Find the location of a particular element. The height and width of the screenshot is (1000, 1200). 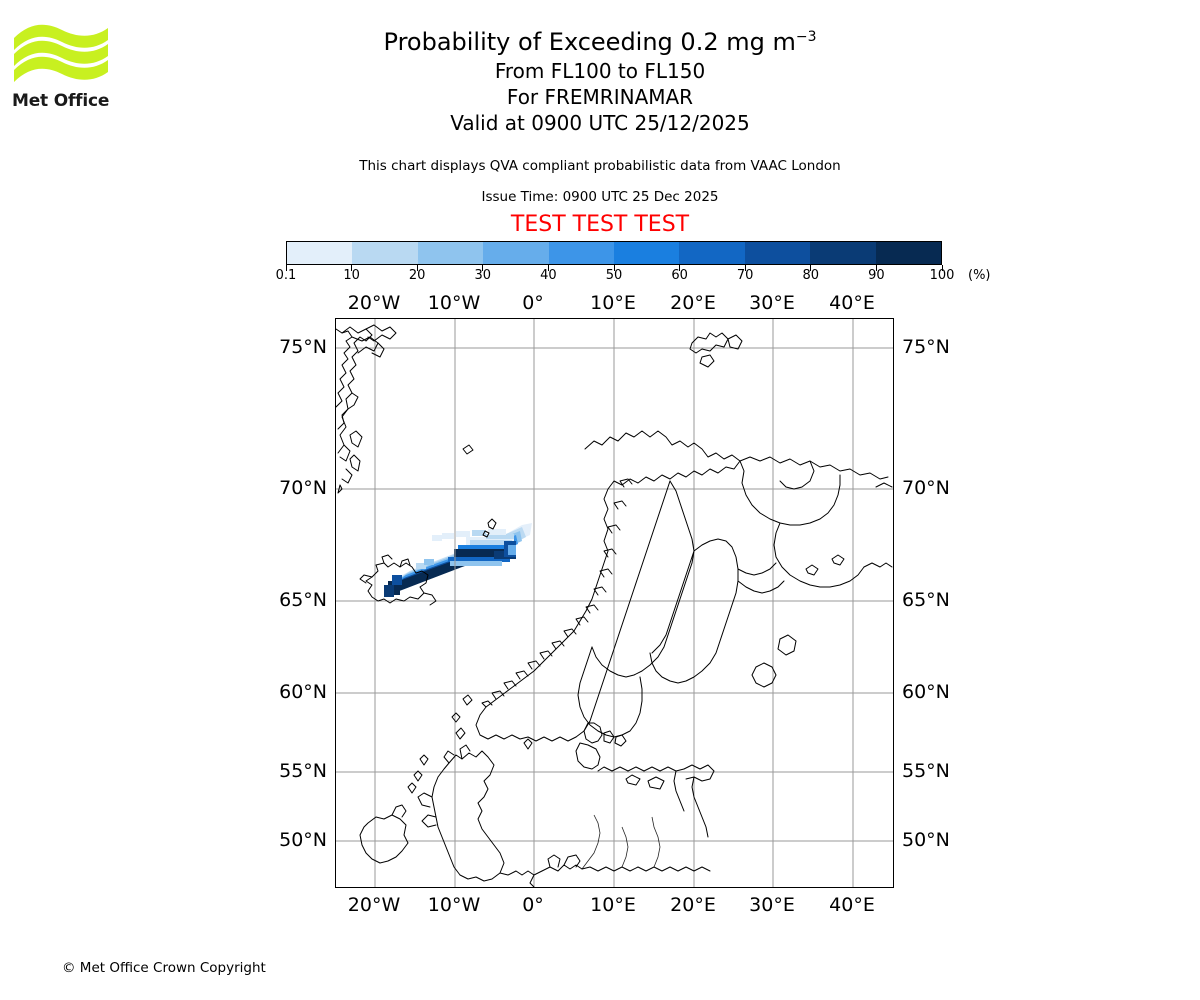

copyright-notice: © Met Office Crown Copyright is located at coordinates (164, 968).